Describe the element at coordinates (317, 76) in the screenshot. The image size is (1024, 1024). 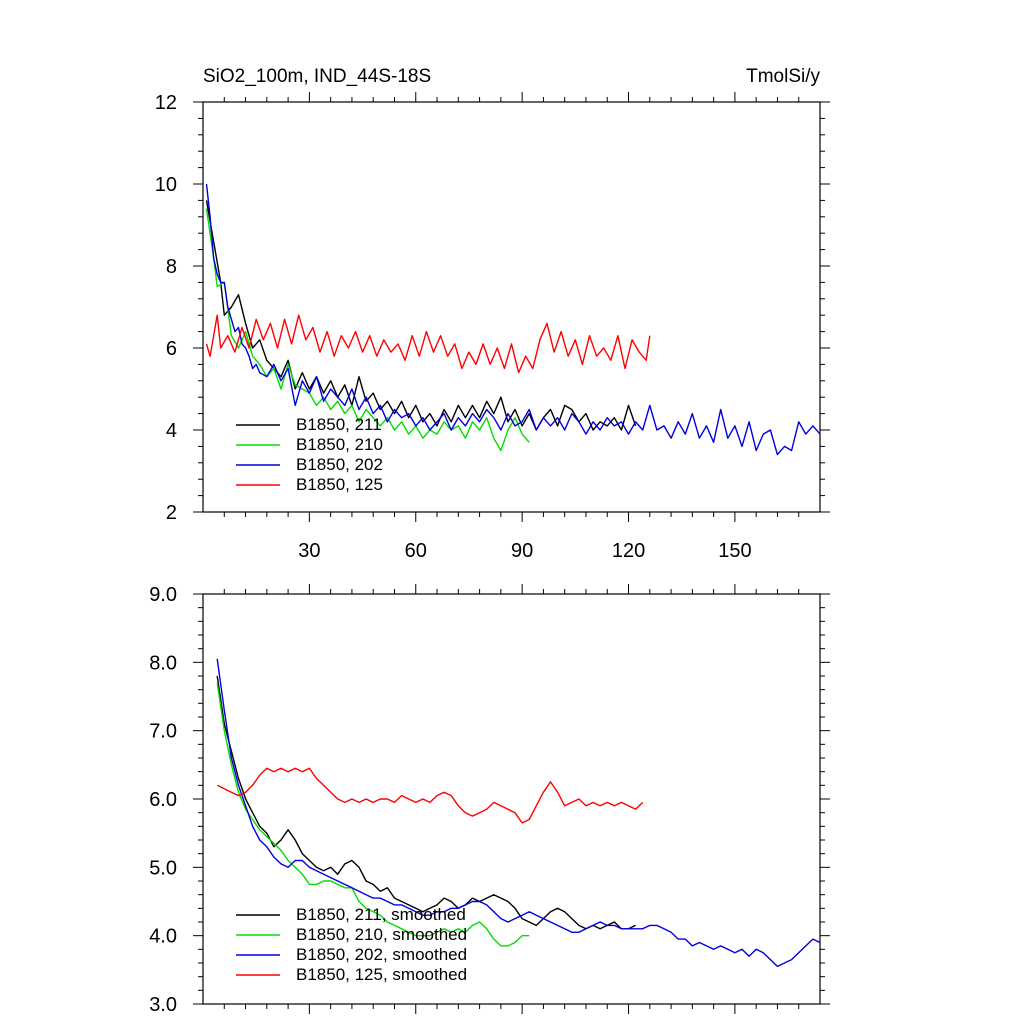
I see `chart-title: SiO2_100m, IND_44S-18S` at that location.